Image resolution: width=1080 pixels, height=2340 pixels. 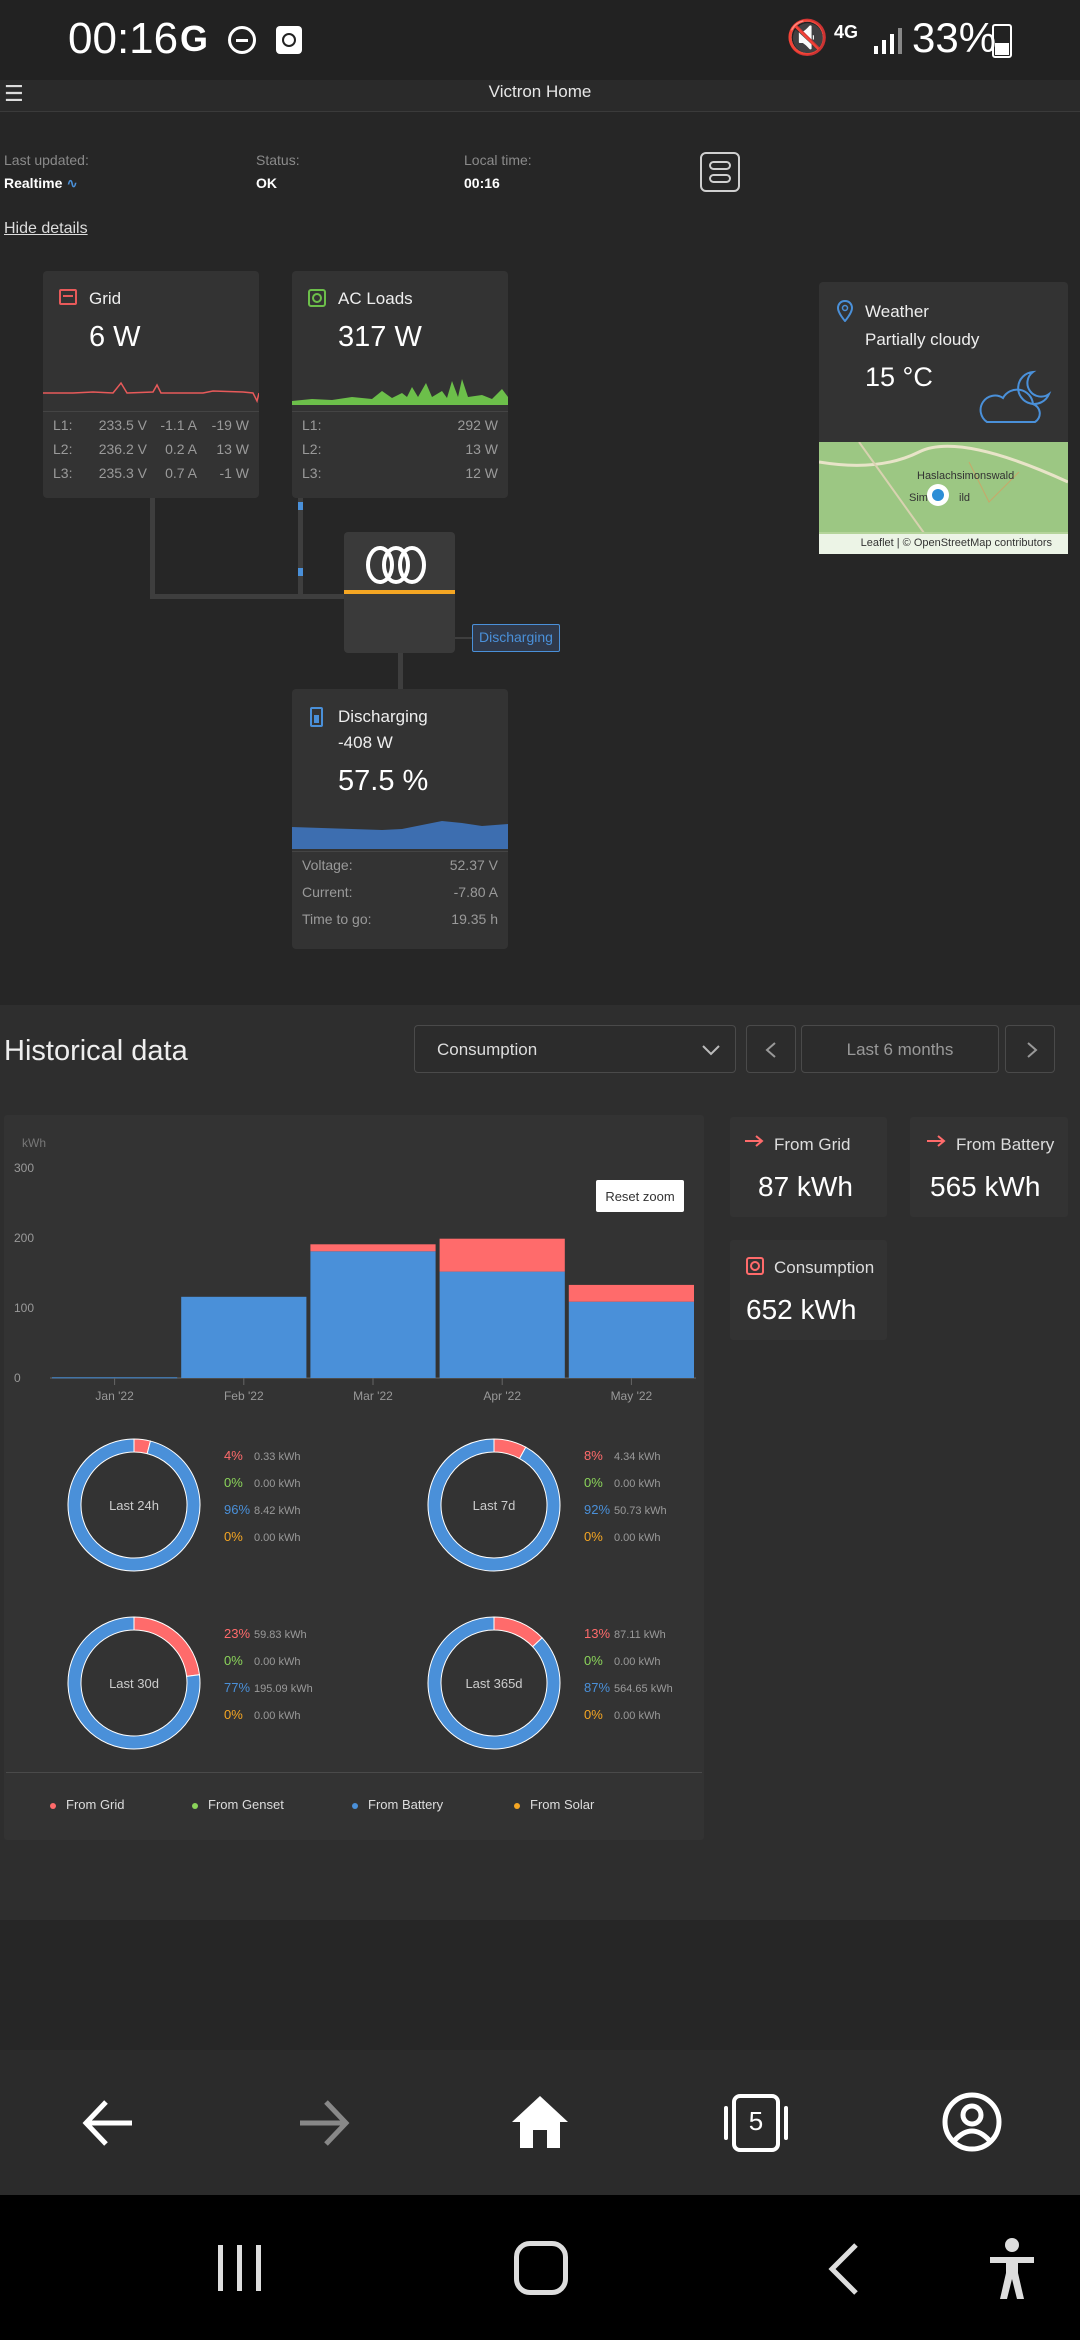 What do you see at coordinates (266, 183) in the screenshot?
I see `status-value: OK` at bounding box center [266, 183].